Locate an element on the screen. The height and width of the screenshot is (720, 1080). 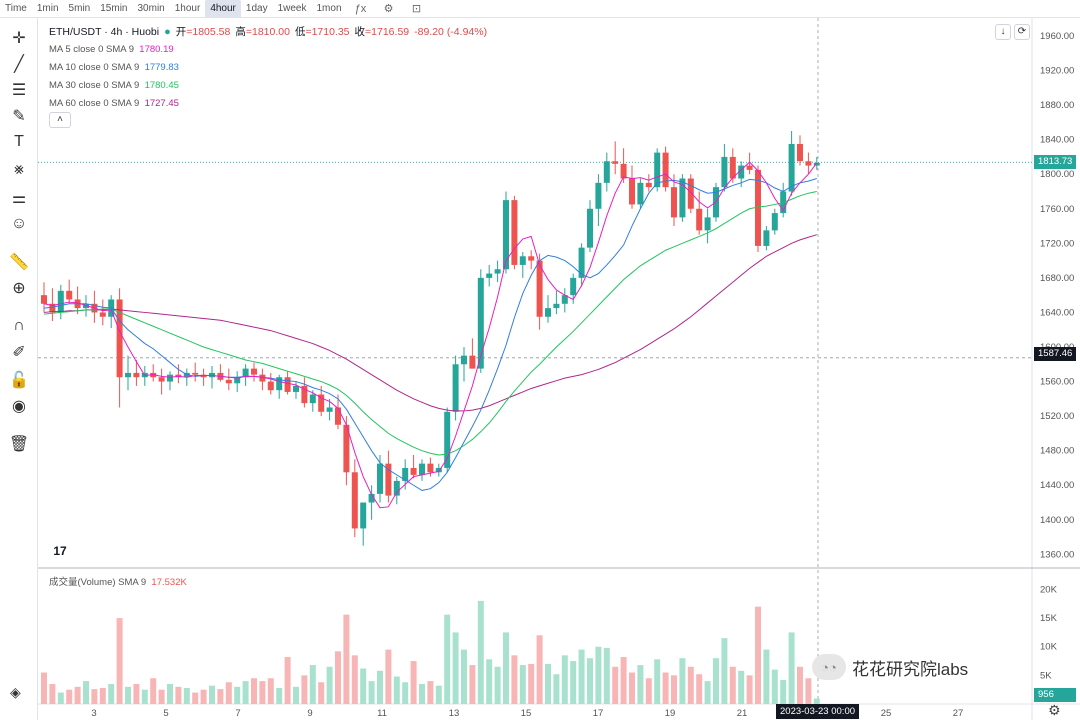
collapse-legend-button: ˄ is located at coordinates (60, 120).